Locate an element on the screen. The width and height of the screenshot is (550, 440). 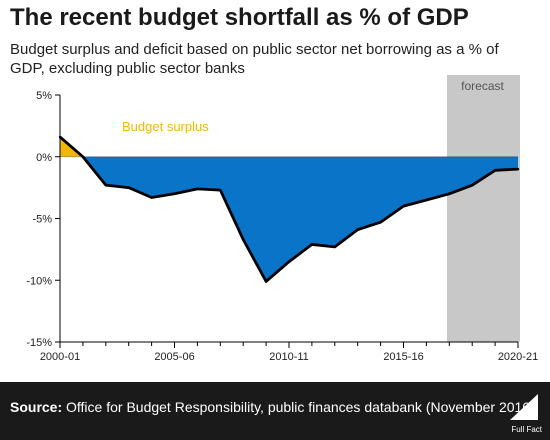
full-fact-logo: Full Fact is located at coordinates (526, 414).